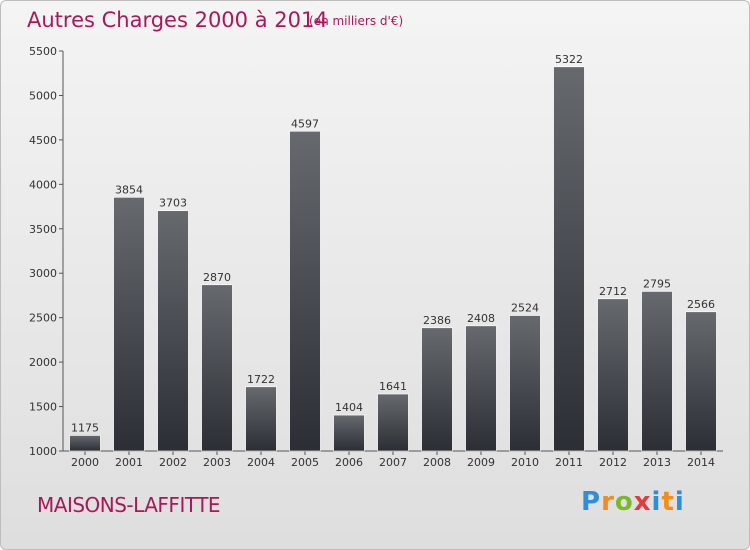 Image resolution: width=750 pixels, height=550 pixels. Describe the element at coordinates (305, 291) in the screenshot. I see `bar-2005` at that location.